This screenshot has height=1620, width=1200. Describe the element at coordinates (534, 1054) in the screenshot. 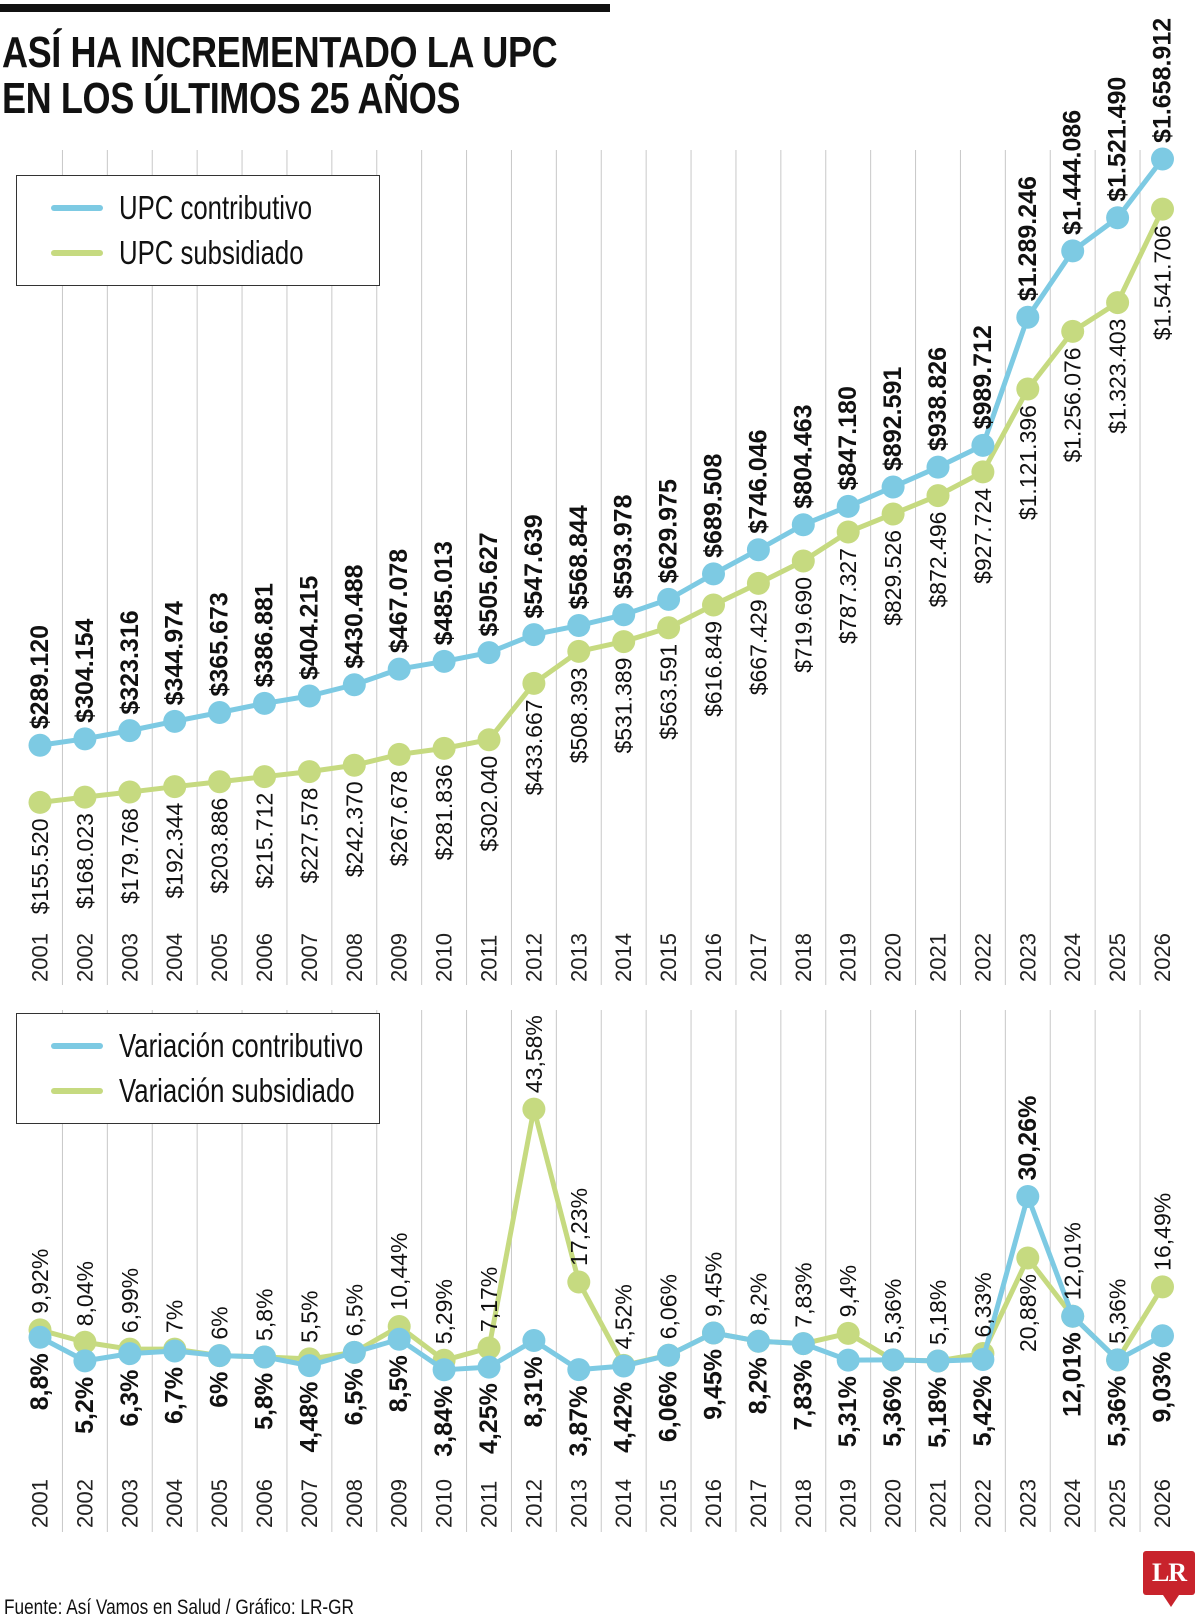

I see `data-label-subsidiado: 43,58%` at that location.